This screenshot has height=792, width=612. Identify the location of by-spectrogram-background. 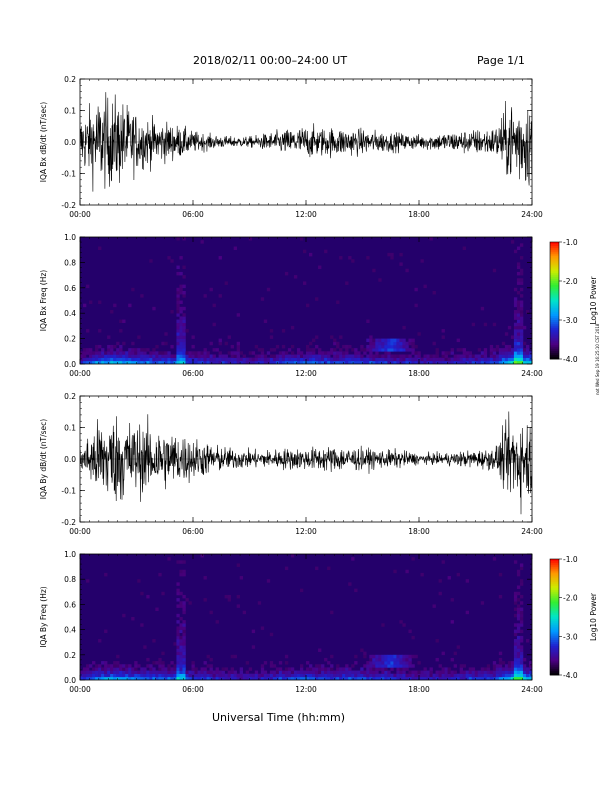
(306, 617).